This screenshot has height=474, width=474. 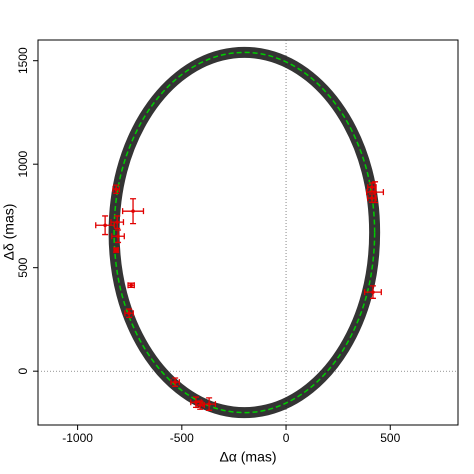 What do you see at coordinates (247, 457) in the screenshot?
I see `x-axis-title: Δα (mas)` at bounding box center [247, 457].